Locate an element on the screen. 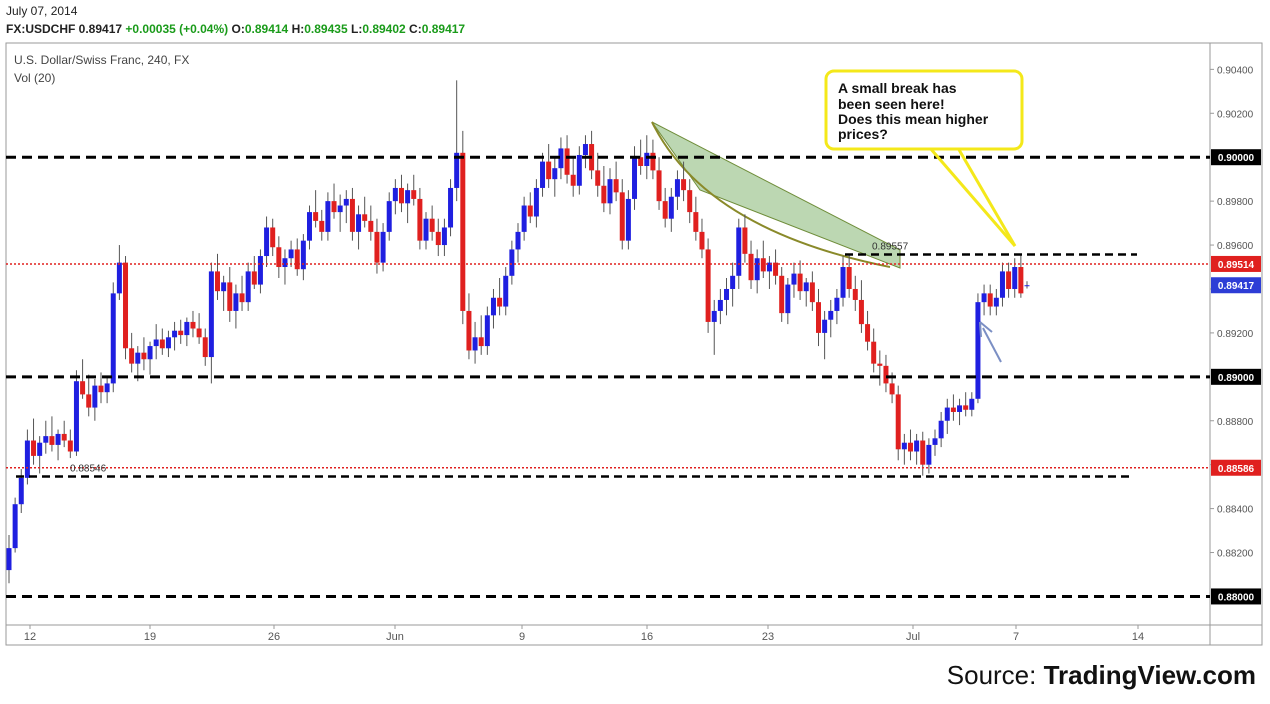  symbol-label: FX:USDCHF is located at coordinates (41, 29).